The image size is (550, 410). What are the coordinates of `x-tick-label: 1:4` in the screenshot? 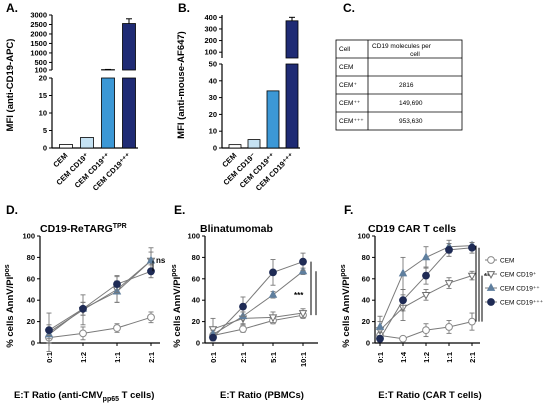 It's located at (403, 357).